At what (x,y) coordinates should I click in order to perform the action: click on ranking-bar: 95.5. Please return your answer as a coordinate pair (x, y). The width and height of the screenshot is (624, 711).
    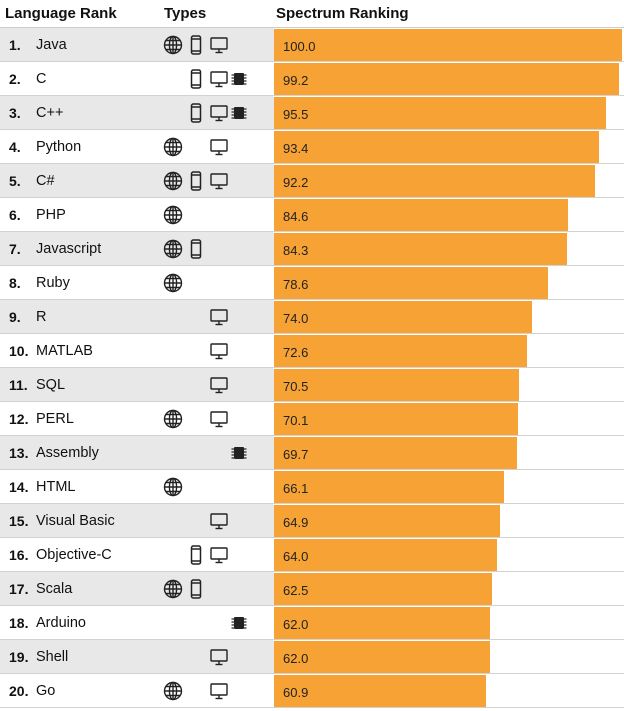
    Looking at the image, I should click on (440, 113).